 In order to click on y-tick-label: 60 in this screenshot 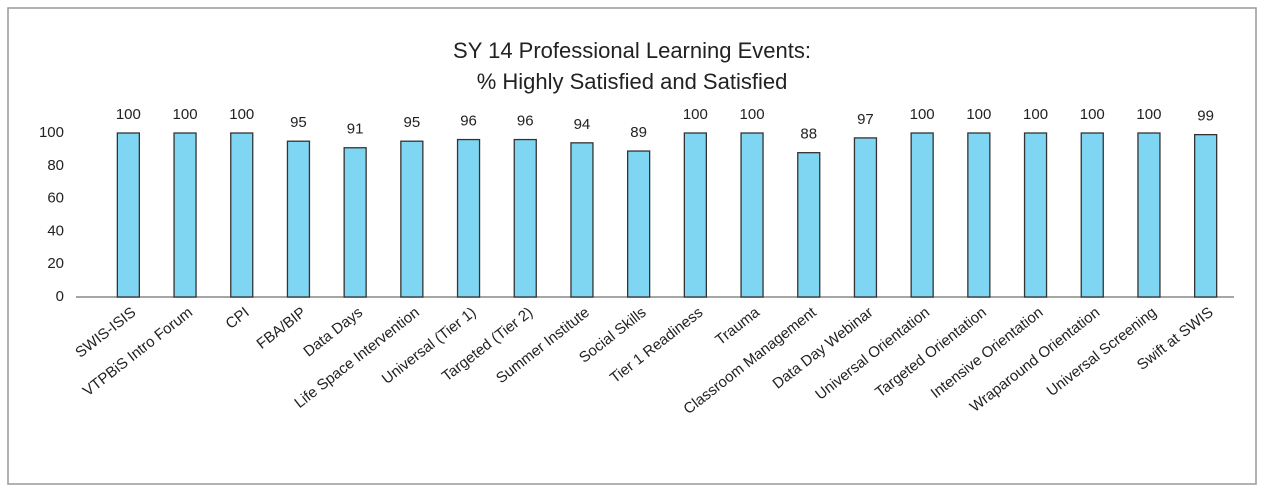, I will do `click(55, 198)`.